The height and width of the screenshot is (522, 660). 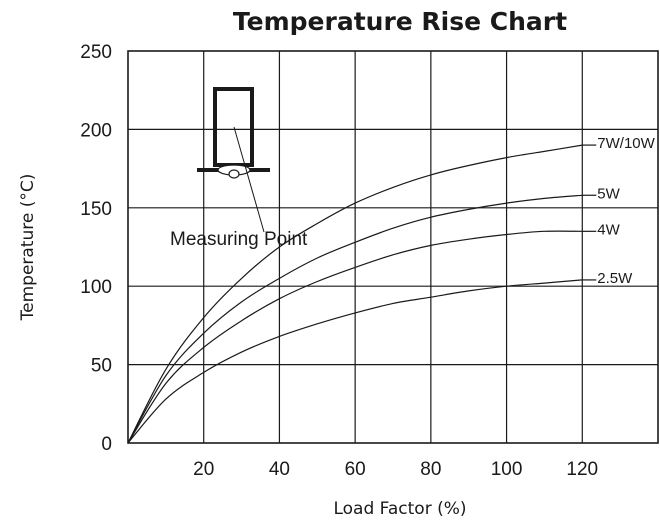 What do you see at coordinates (582, 469) in the screenshot?
I see `x-tick-label: 120` at bounding box center [582, 469].